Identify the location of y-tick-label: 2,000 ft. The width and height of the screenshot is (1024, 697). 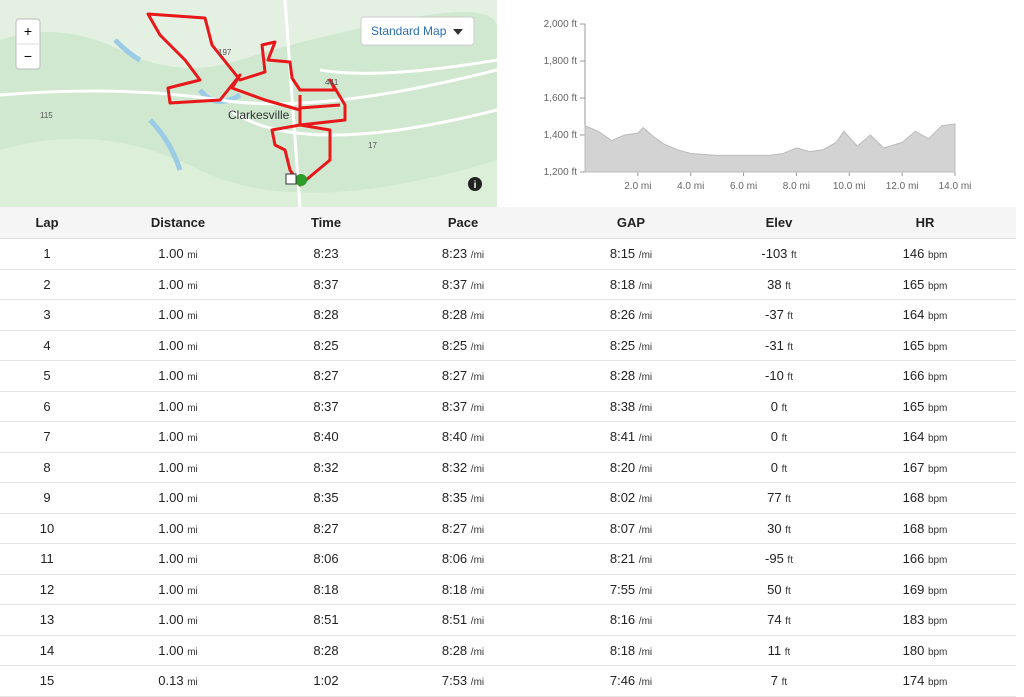
(561, 24).